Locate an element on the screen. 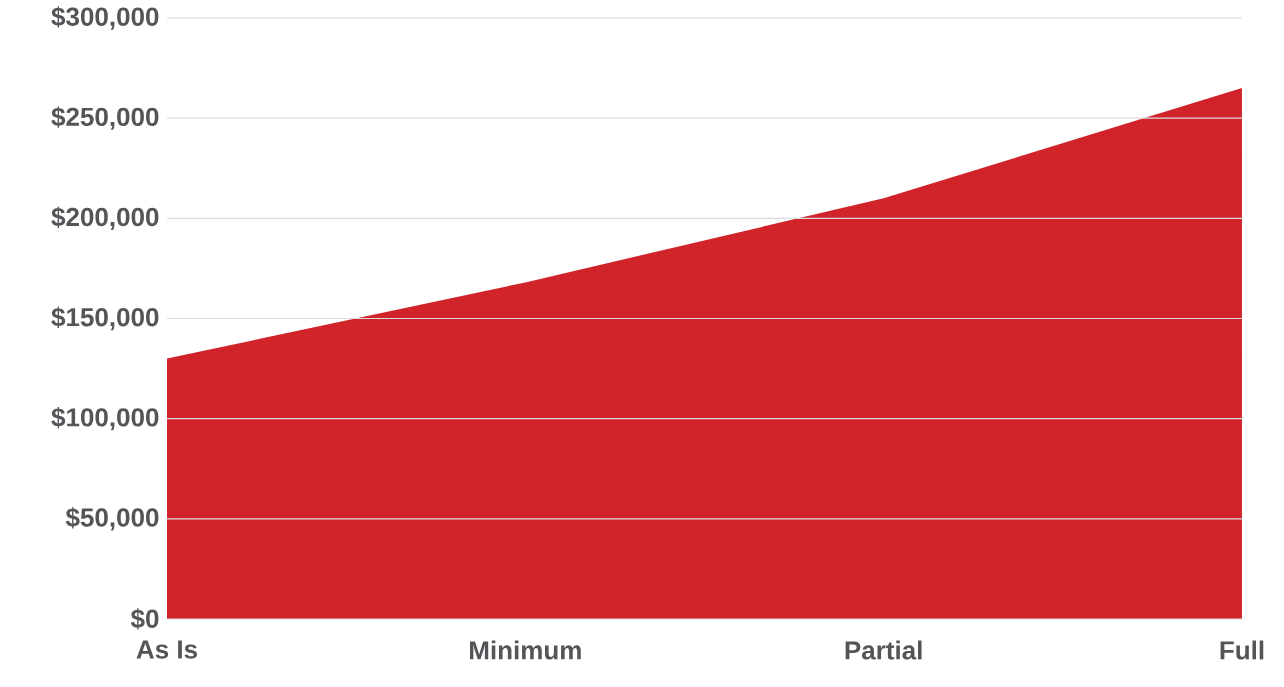  x-tick-label: Minimum is located at coordinates (525, 650).